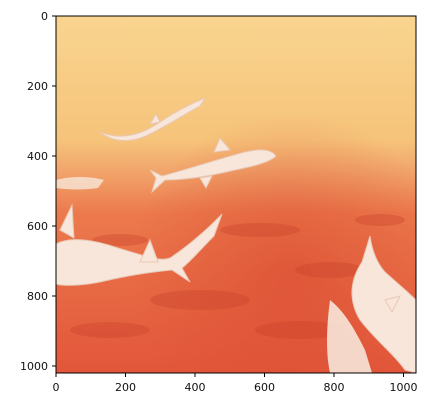  Describe the element at coordinates (56, 387) in the screenshot. I see `x-tick-label: 0` at that location.